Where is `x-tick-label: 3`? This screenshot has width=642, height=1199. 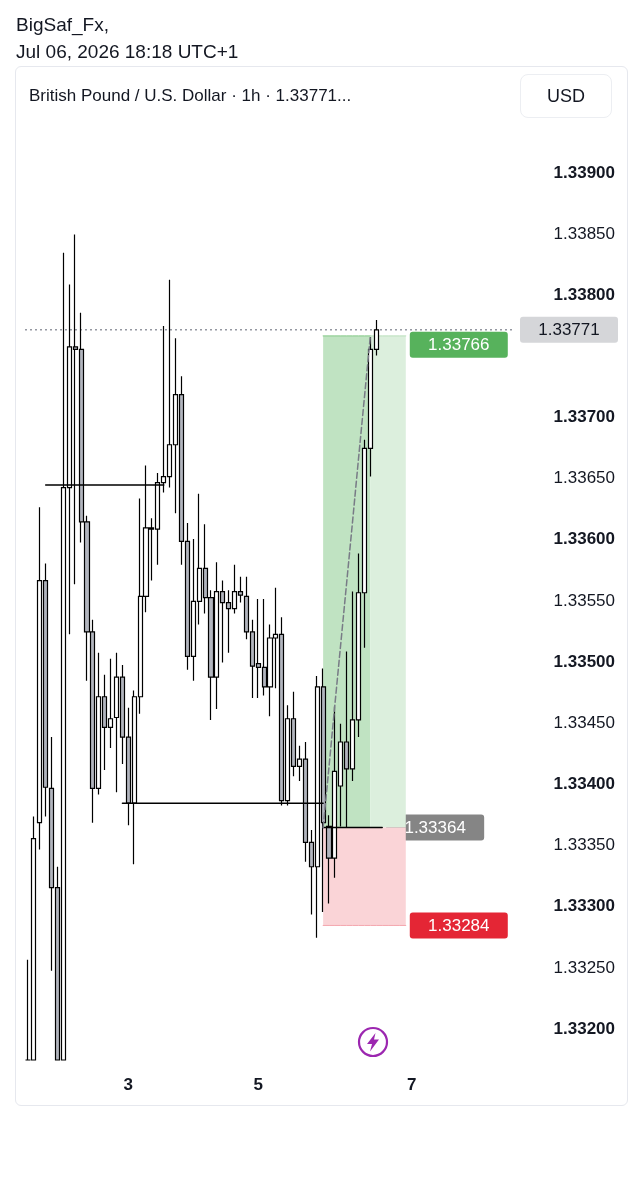
x-tick-label: 3 is located at coordinates (128, 1084).